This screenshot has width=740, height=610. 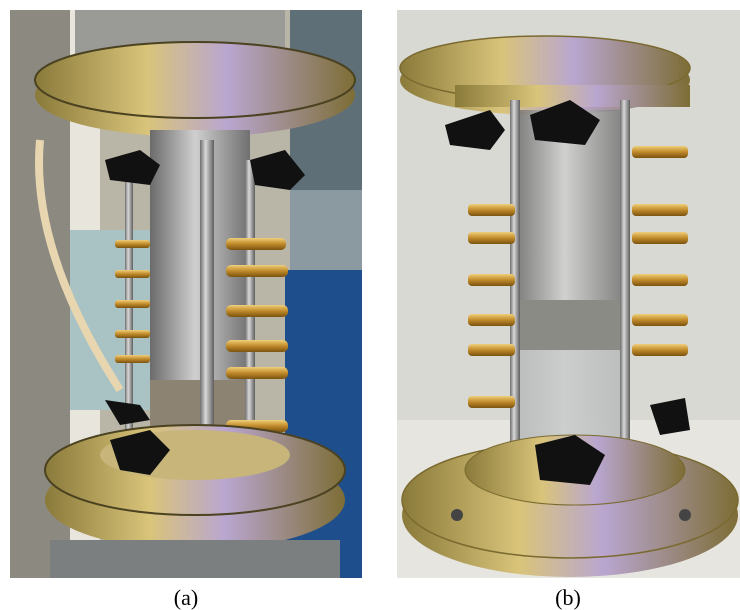 I want to click on panel-label: (b), so click(x=568, y=597).